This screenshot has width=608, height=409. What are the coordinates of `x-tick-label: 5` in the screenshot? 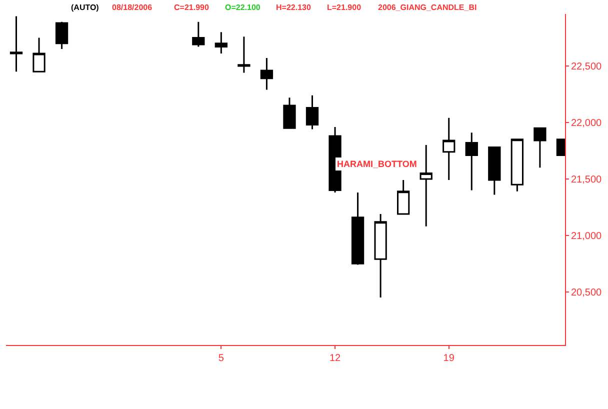 It's located at (221, 358).